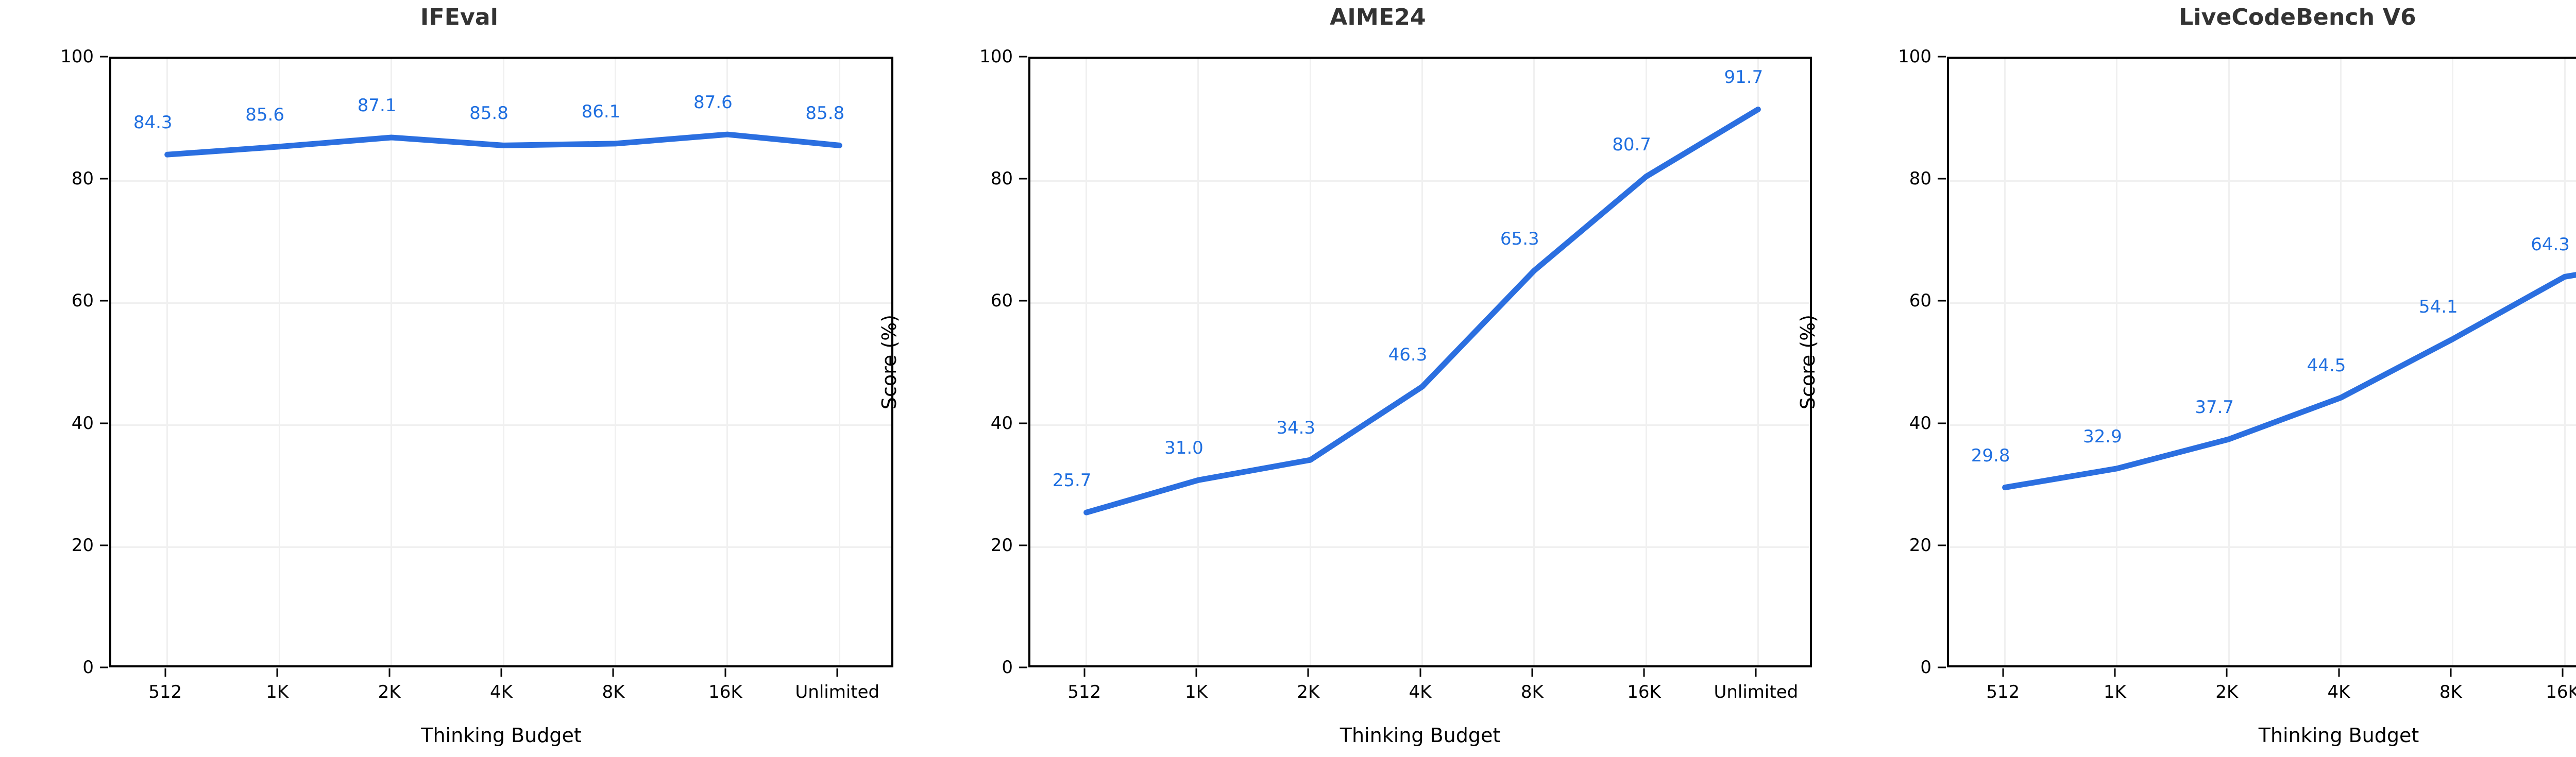 The image size is (2576, 757). Describe the element at coordinates (2102, 436) in the screenshot. I see `data-point-label: 32.9` at that location.